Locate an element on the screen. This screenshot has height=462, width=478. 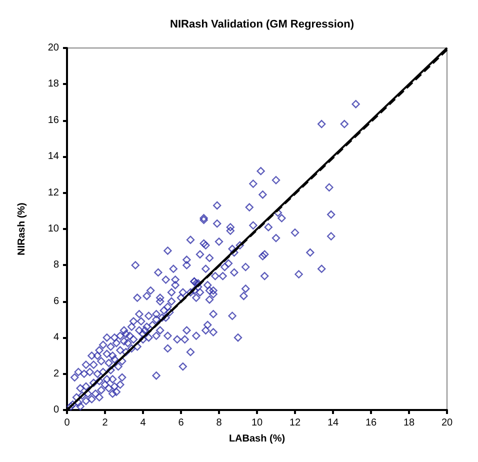
y-tick-label: 14 is located at coordinates (54, 156).